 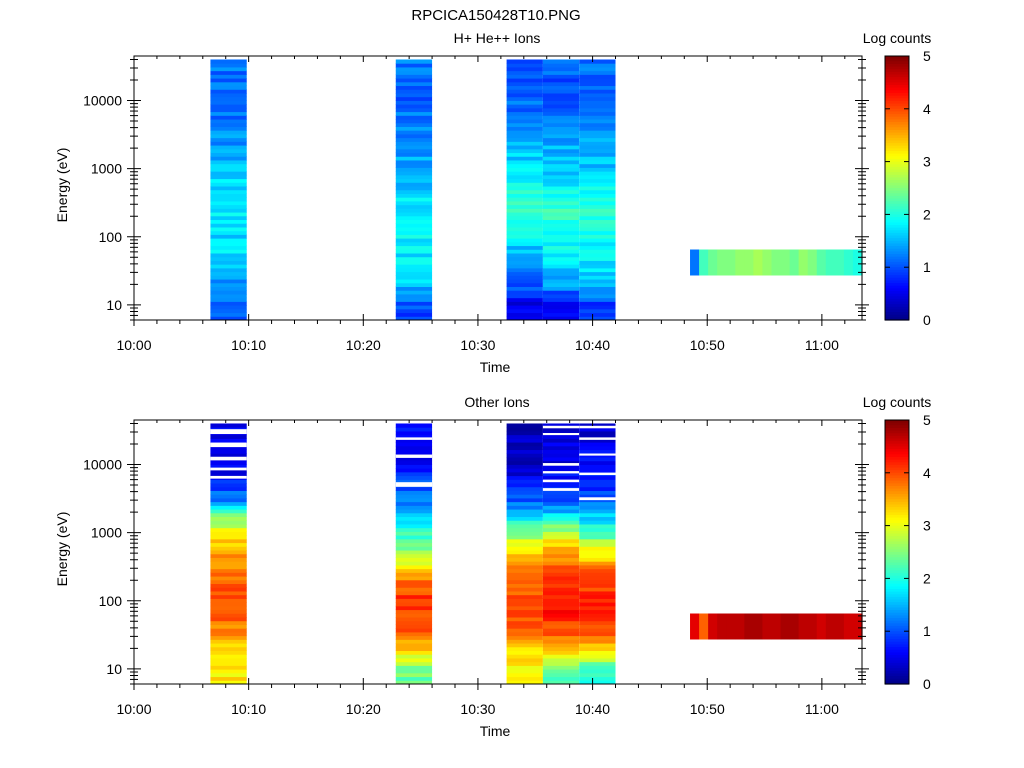 What do you see at coordinates (927, 162) in the screenshot?
I see `colorbar-tick-label: 3` at bounding box center [927, 162].